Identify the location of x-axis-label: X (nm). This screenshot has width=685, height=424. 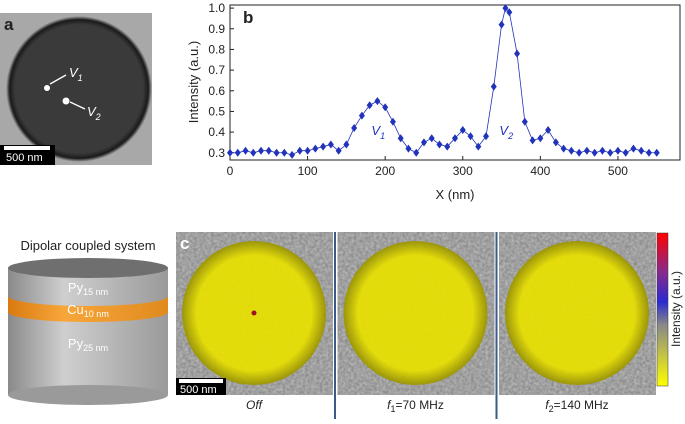
(455, 194).